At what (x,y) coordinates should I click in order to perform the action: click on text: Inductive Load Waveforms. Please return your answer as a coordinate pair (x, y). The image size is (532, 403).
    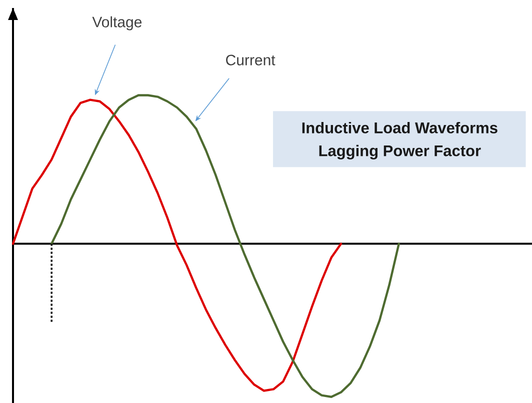
    Looking at the image, I should click on (400, 128).